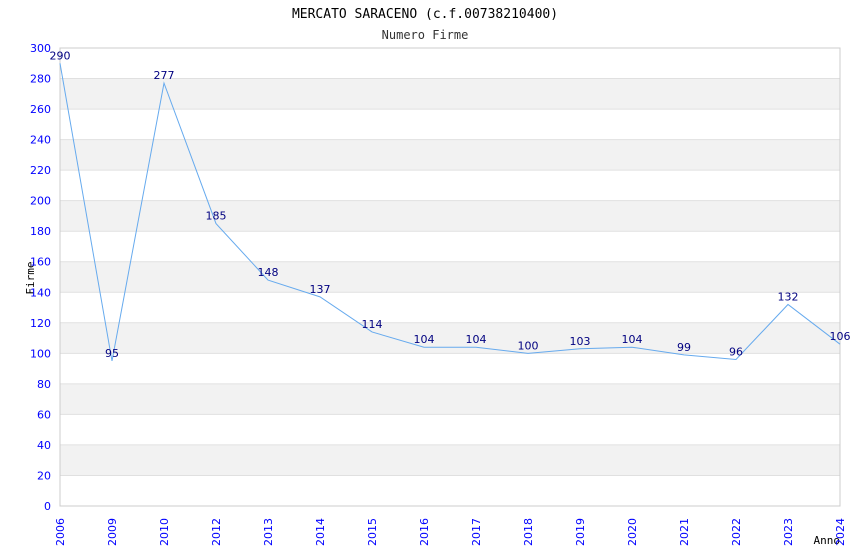 The width and height of the screenshot is (850, 550). I want to click on y-tick-label: 240, so click(40, 140).